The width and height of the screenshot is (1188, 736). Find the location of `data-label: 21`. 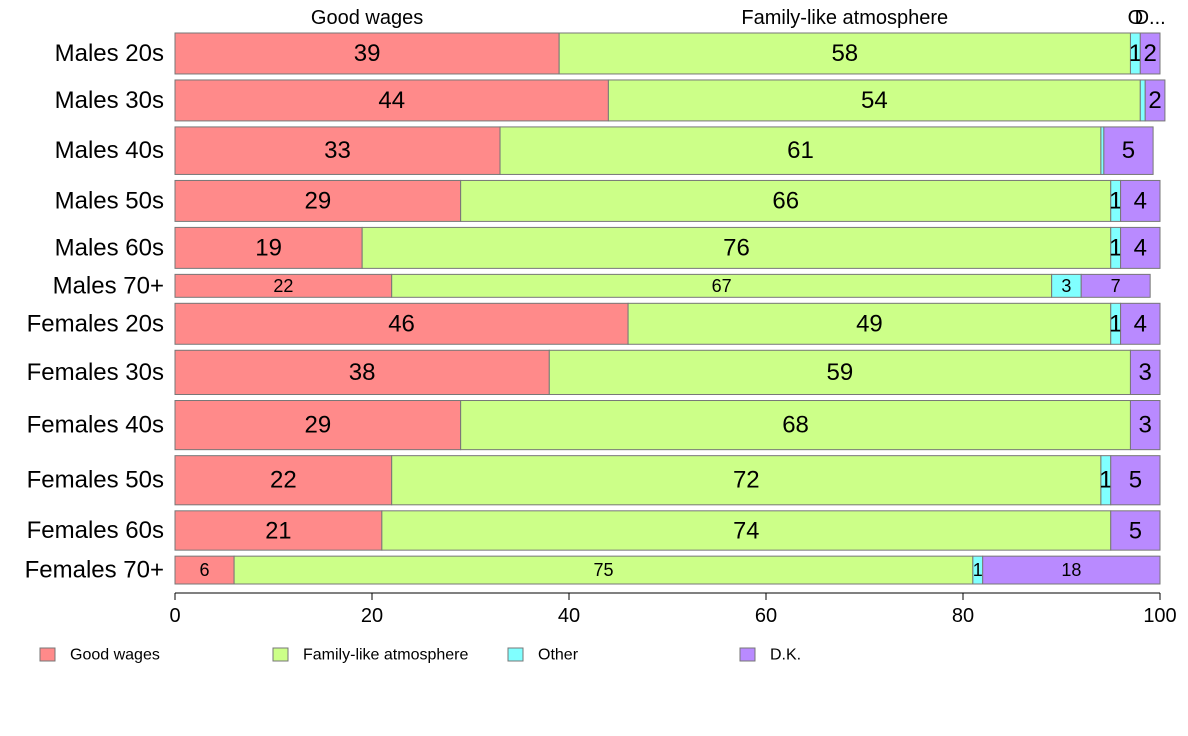

data-label: 21 is located at coordinates (278, 530).